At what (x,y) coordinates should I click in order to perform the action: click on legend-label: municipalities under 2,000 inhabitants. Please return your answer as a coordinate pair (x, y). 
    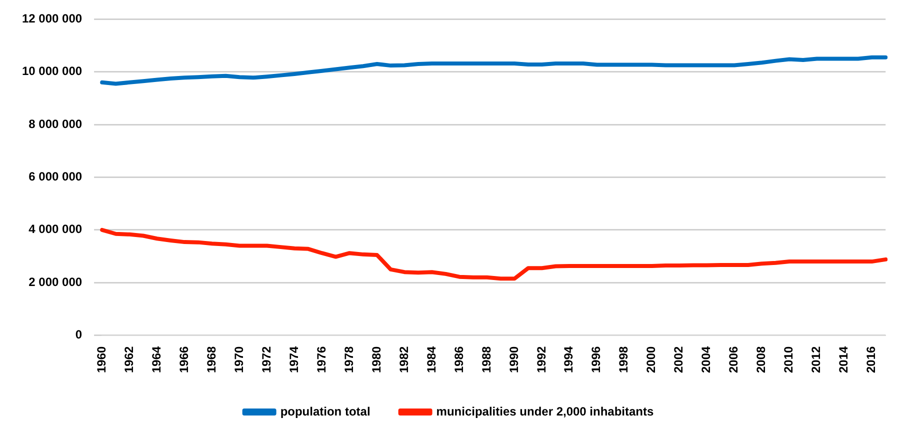
    Looking at the image, I should click on (545, 411).